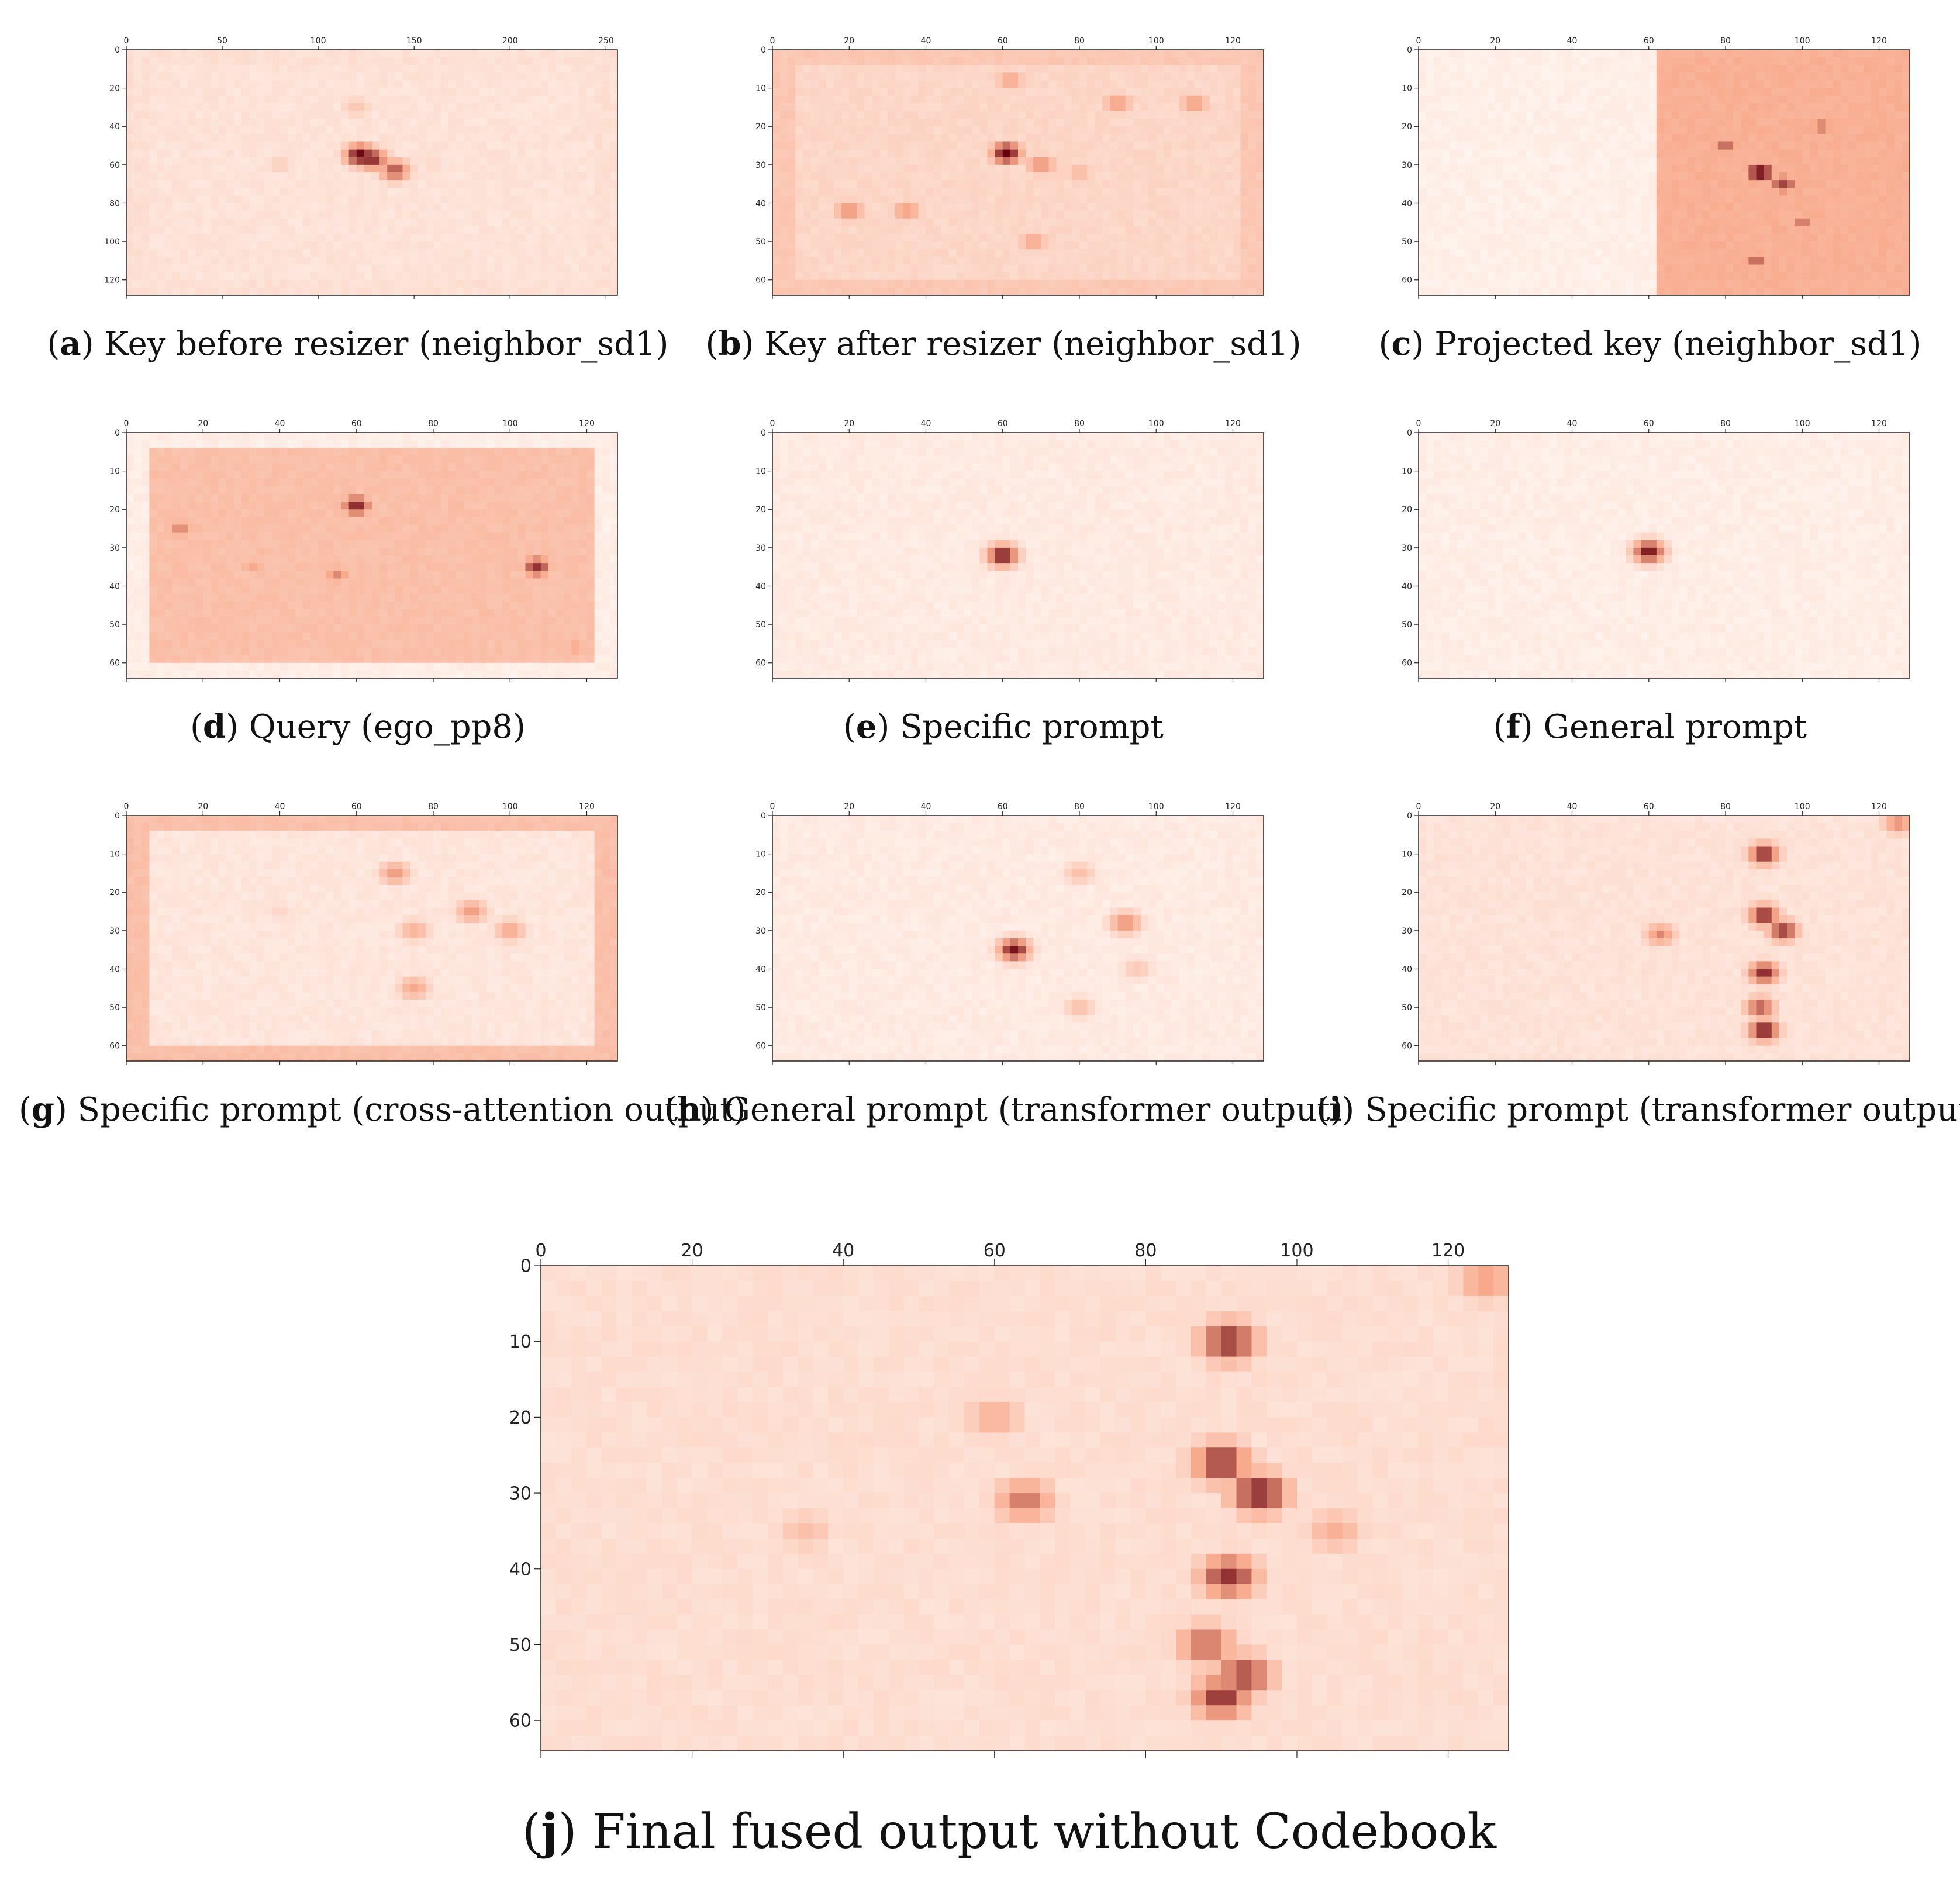 Image resolution: width=1960 pixels, height=1883 pixels. I want to click on panel-letter: b, so click(730, 343).